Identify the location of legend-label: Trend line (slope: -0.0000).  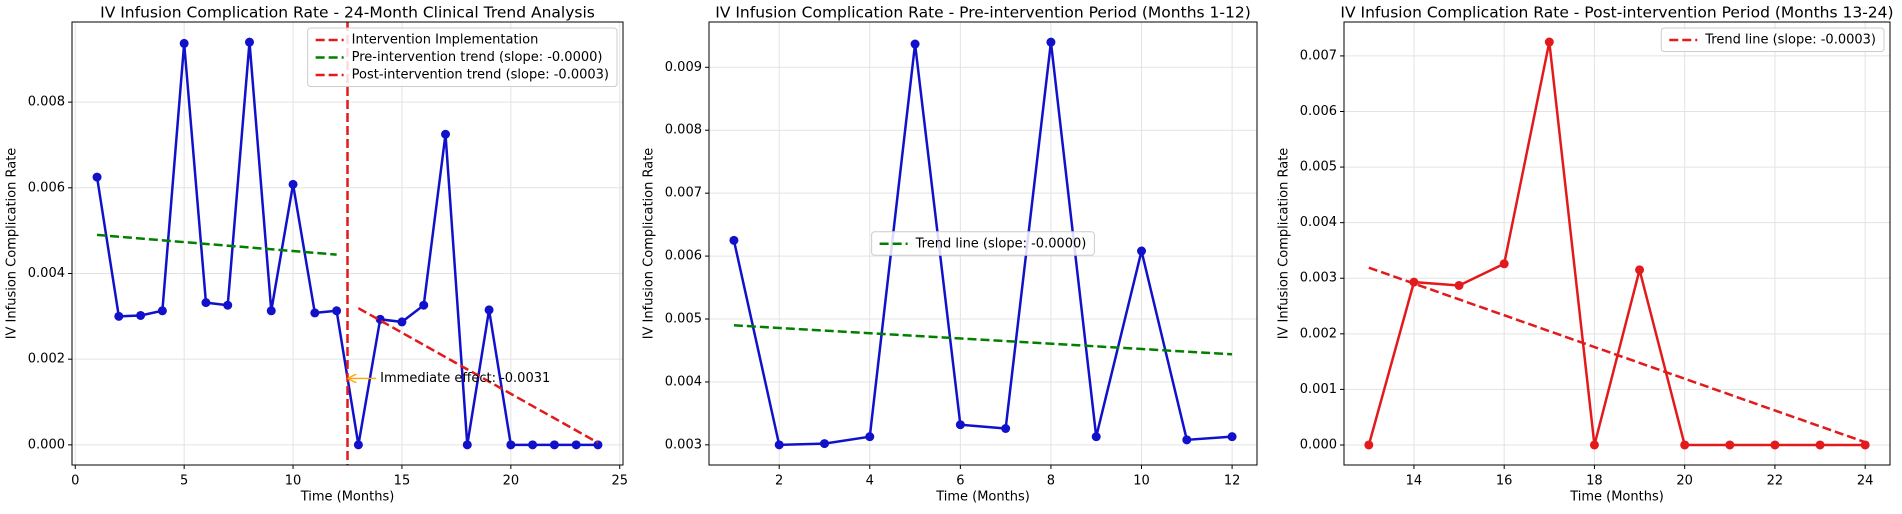
(1001, 243).